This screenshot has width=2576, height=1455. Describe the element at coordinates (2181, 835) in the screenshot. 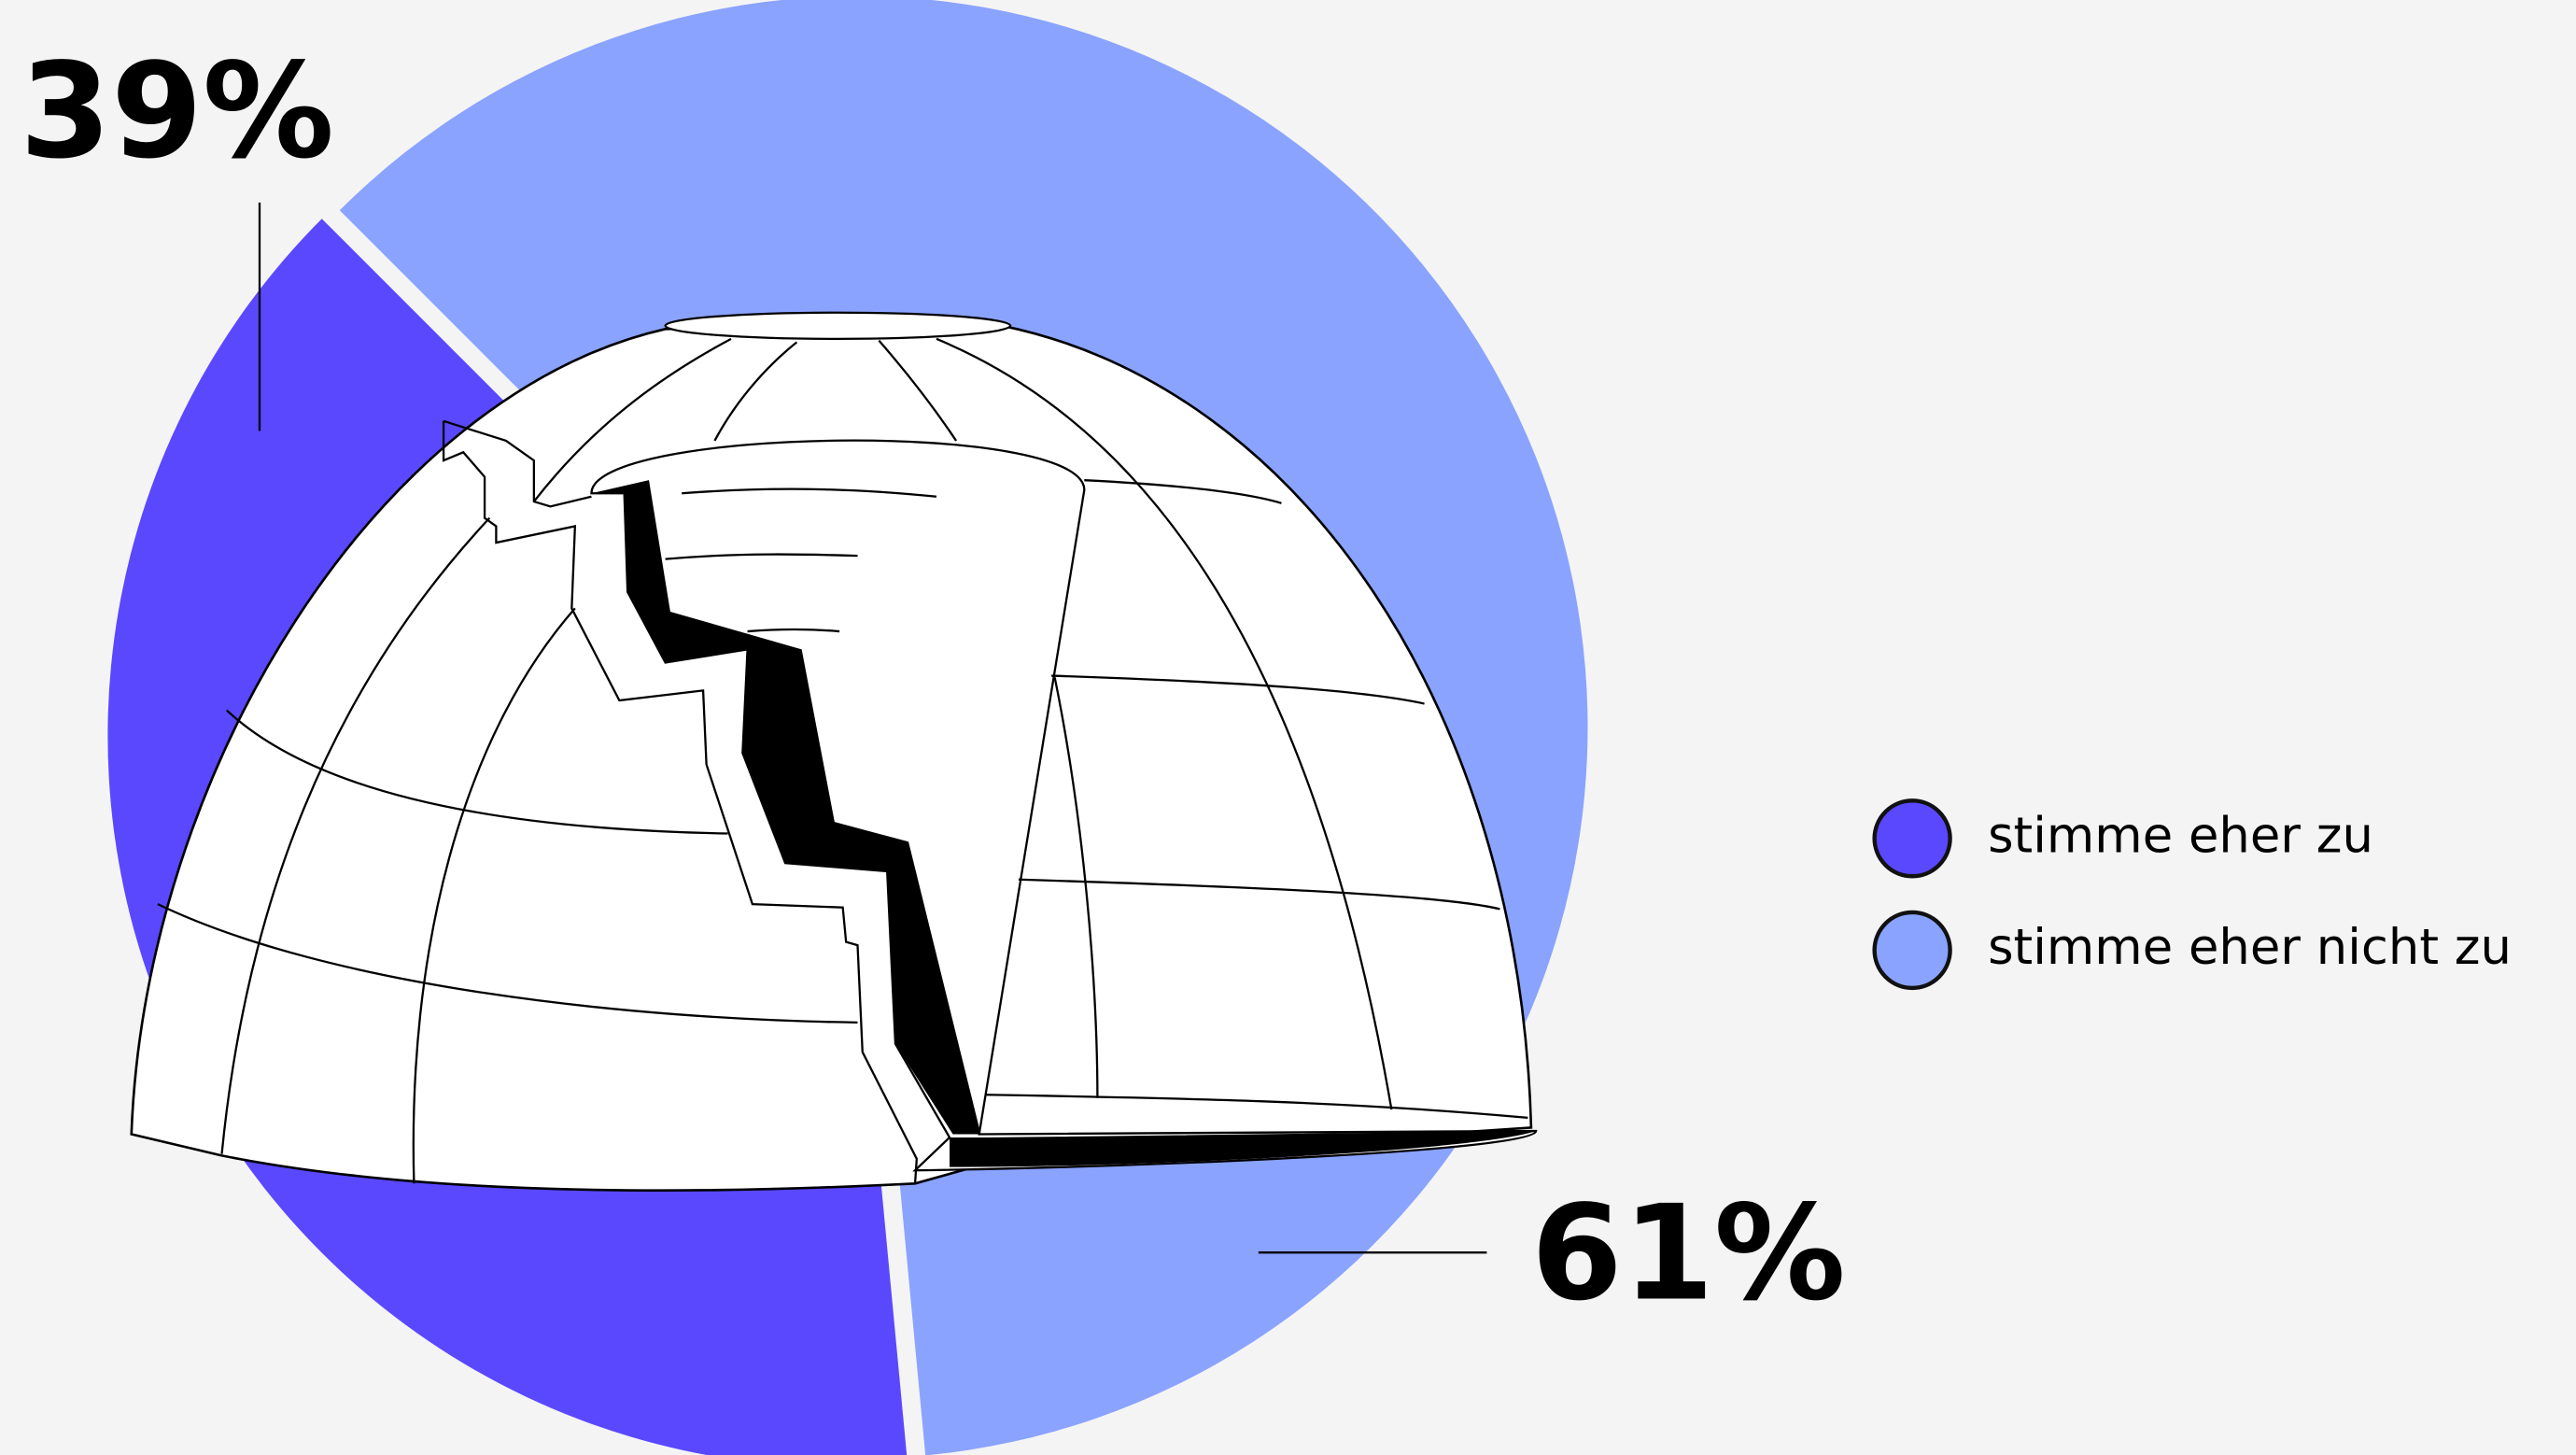

I see `legend-label: stimme eher zu` at that location.